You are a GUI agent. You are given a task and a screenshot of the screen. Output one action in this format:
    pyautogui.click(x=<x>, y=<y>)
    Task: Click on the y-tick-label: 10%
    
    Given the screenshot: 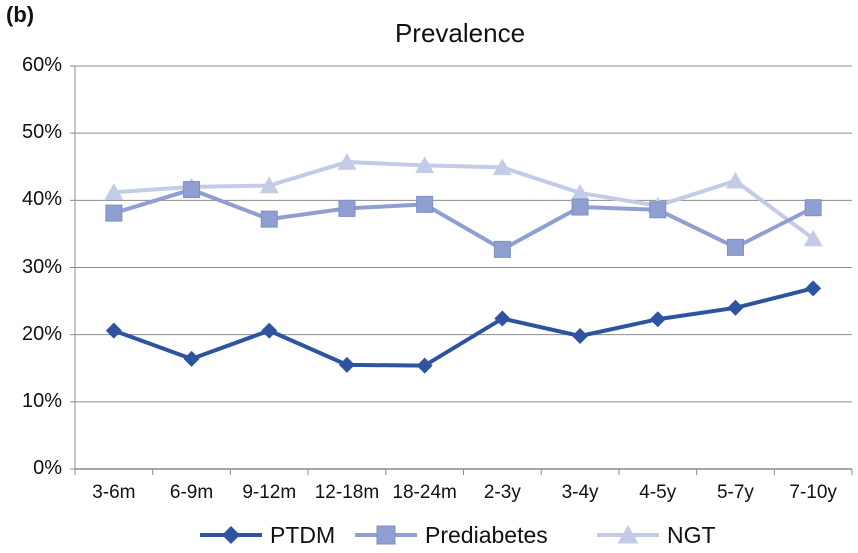 What is the action you would take?
    pyautogui.click(x=41, y=400)
    